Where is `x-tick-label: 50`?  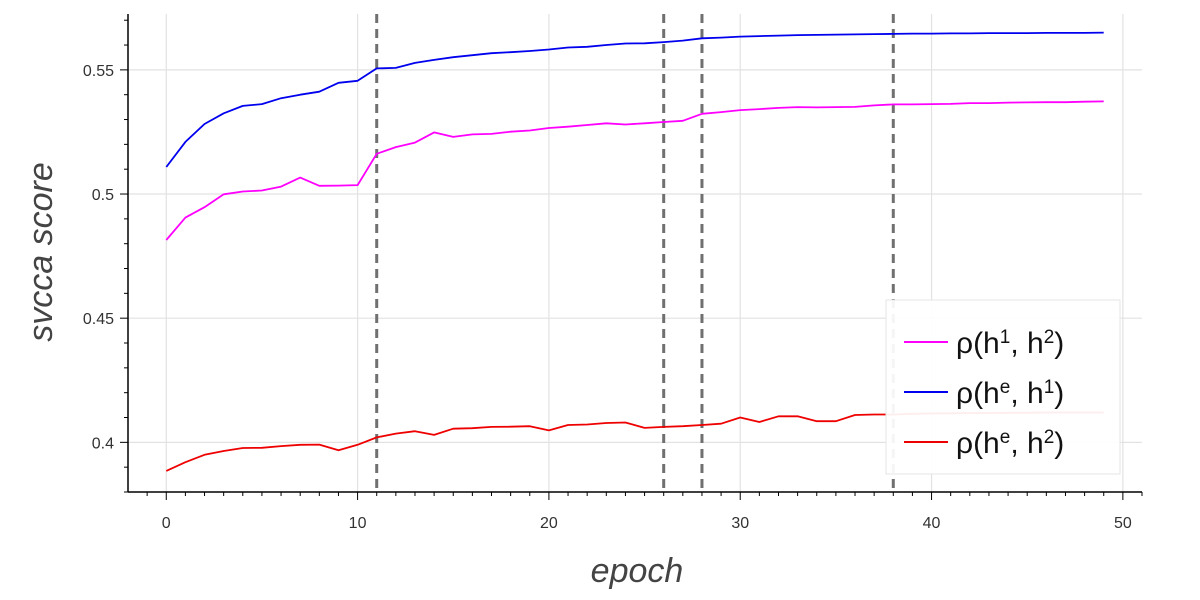 x-tick-label: 50 is located at coordinates (1123, 523).